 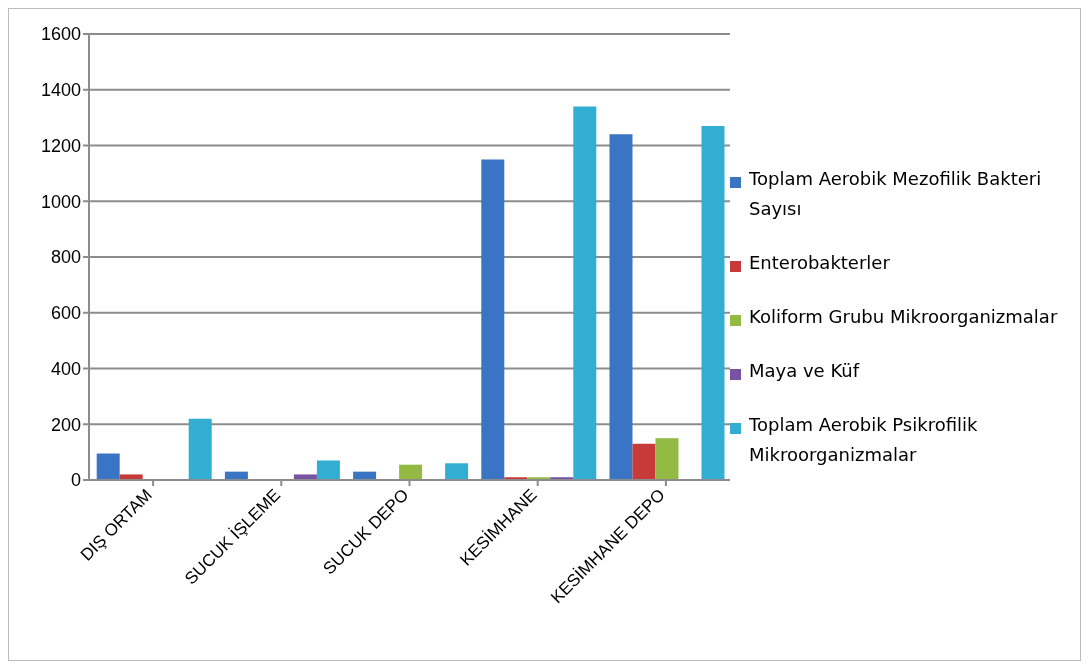 I want to click on legend-label: Toplam Aerobik Psikrofilik Mikroorganizmalar, so click(x=864, y=439).